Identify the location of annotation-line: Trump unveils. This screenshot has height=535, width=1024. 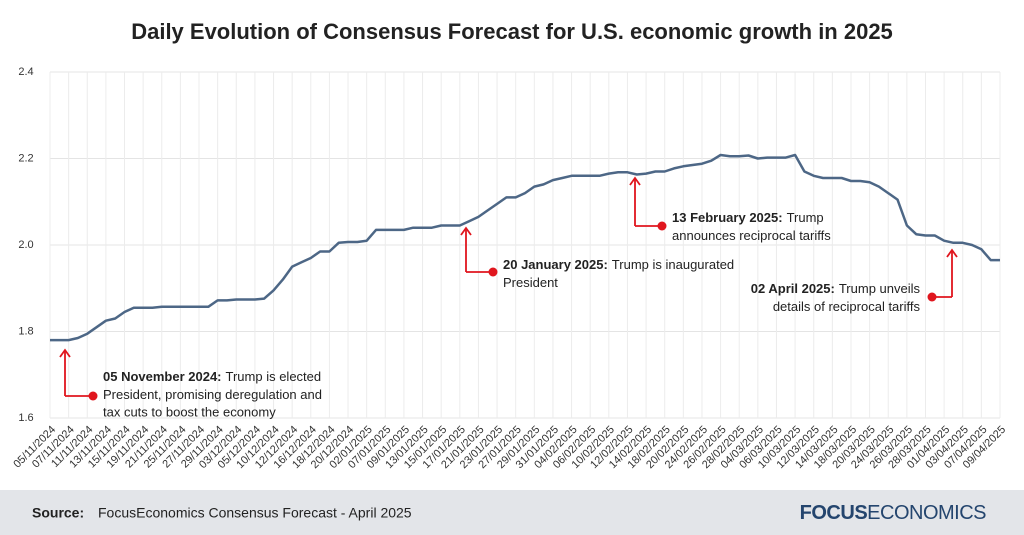
(880, 288).